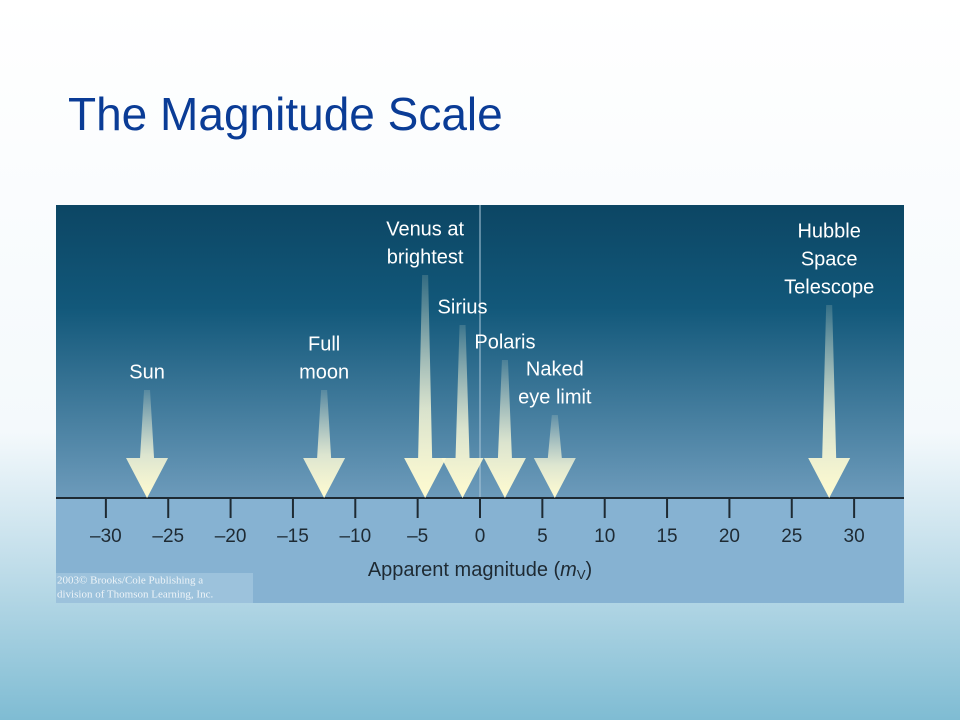 The height and width of the screenshot is (725, 960). Describe the element at coordinates (285, 114) in the screenshot. I see `slide-title: The Magnitude Scale` at that location.